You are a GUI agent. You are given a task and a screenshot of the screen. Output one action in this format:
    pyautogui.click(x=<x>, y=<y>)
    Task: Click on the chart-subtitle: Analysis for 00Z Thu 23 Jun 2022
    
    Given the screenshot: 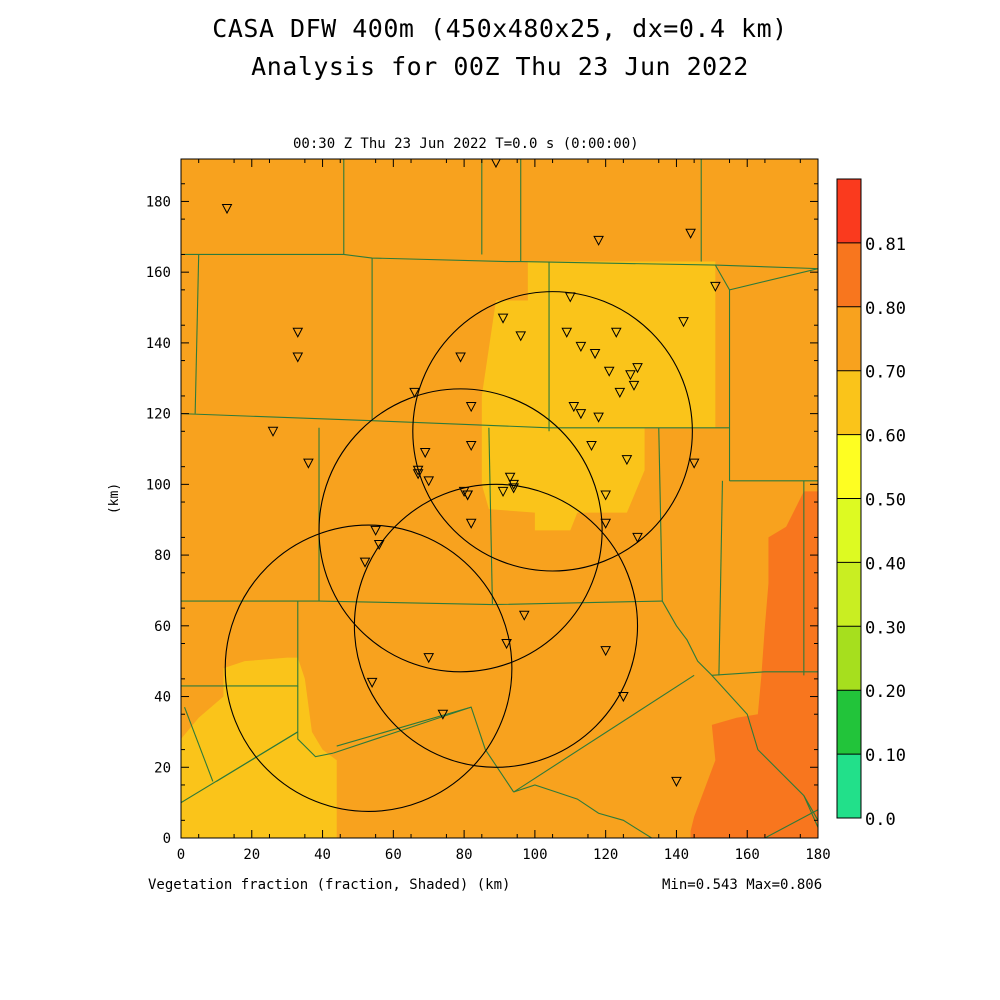 What is the action you would take?
    pyautogui.click(x=500, y=66)
    